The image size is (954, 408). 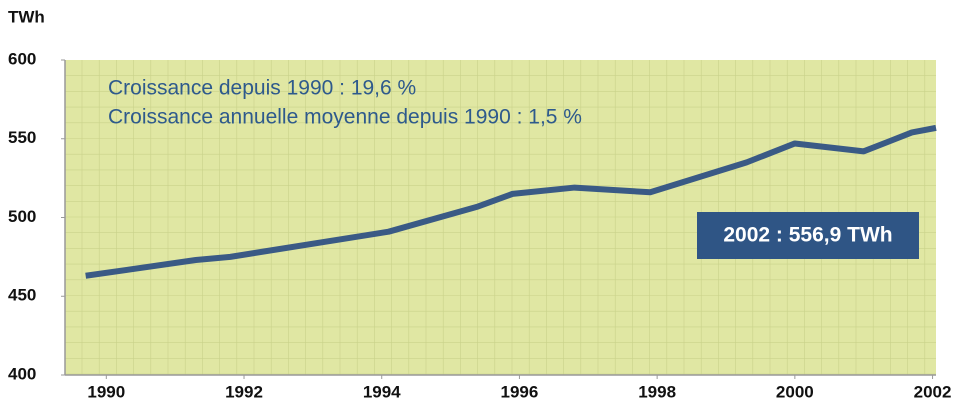 What do you see at coordinates (795, 391) in the screenshot?
I see `x-tick-label: 2000` at bounding box center [795, 391].